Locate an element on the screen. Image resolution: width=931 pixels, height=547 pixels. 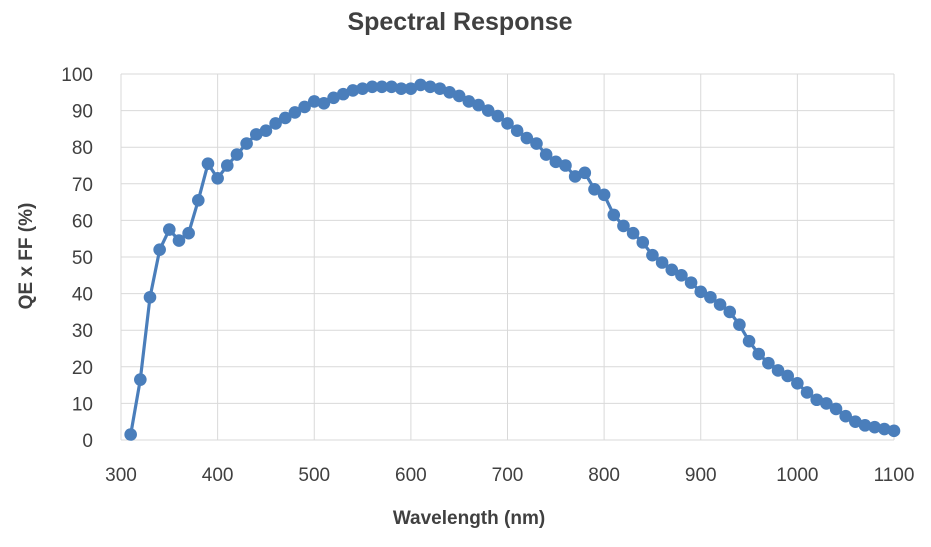
x-tick-label: 800 is located at coordinates (604, 475).